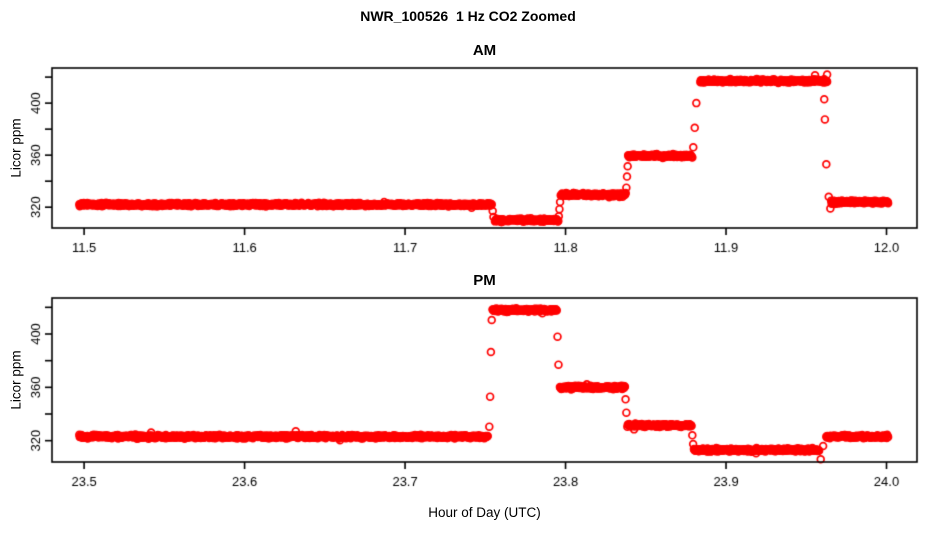  What do you see at coordinates (468, 16) in the screenshot?
I see `chart-title: NWR_100526 1 Hz CO2 Zoomed` at bounding box center [468, 16].